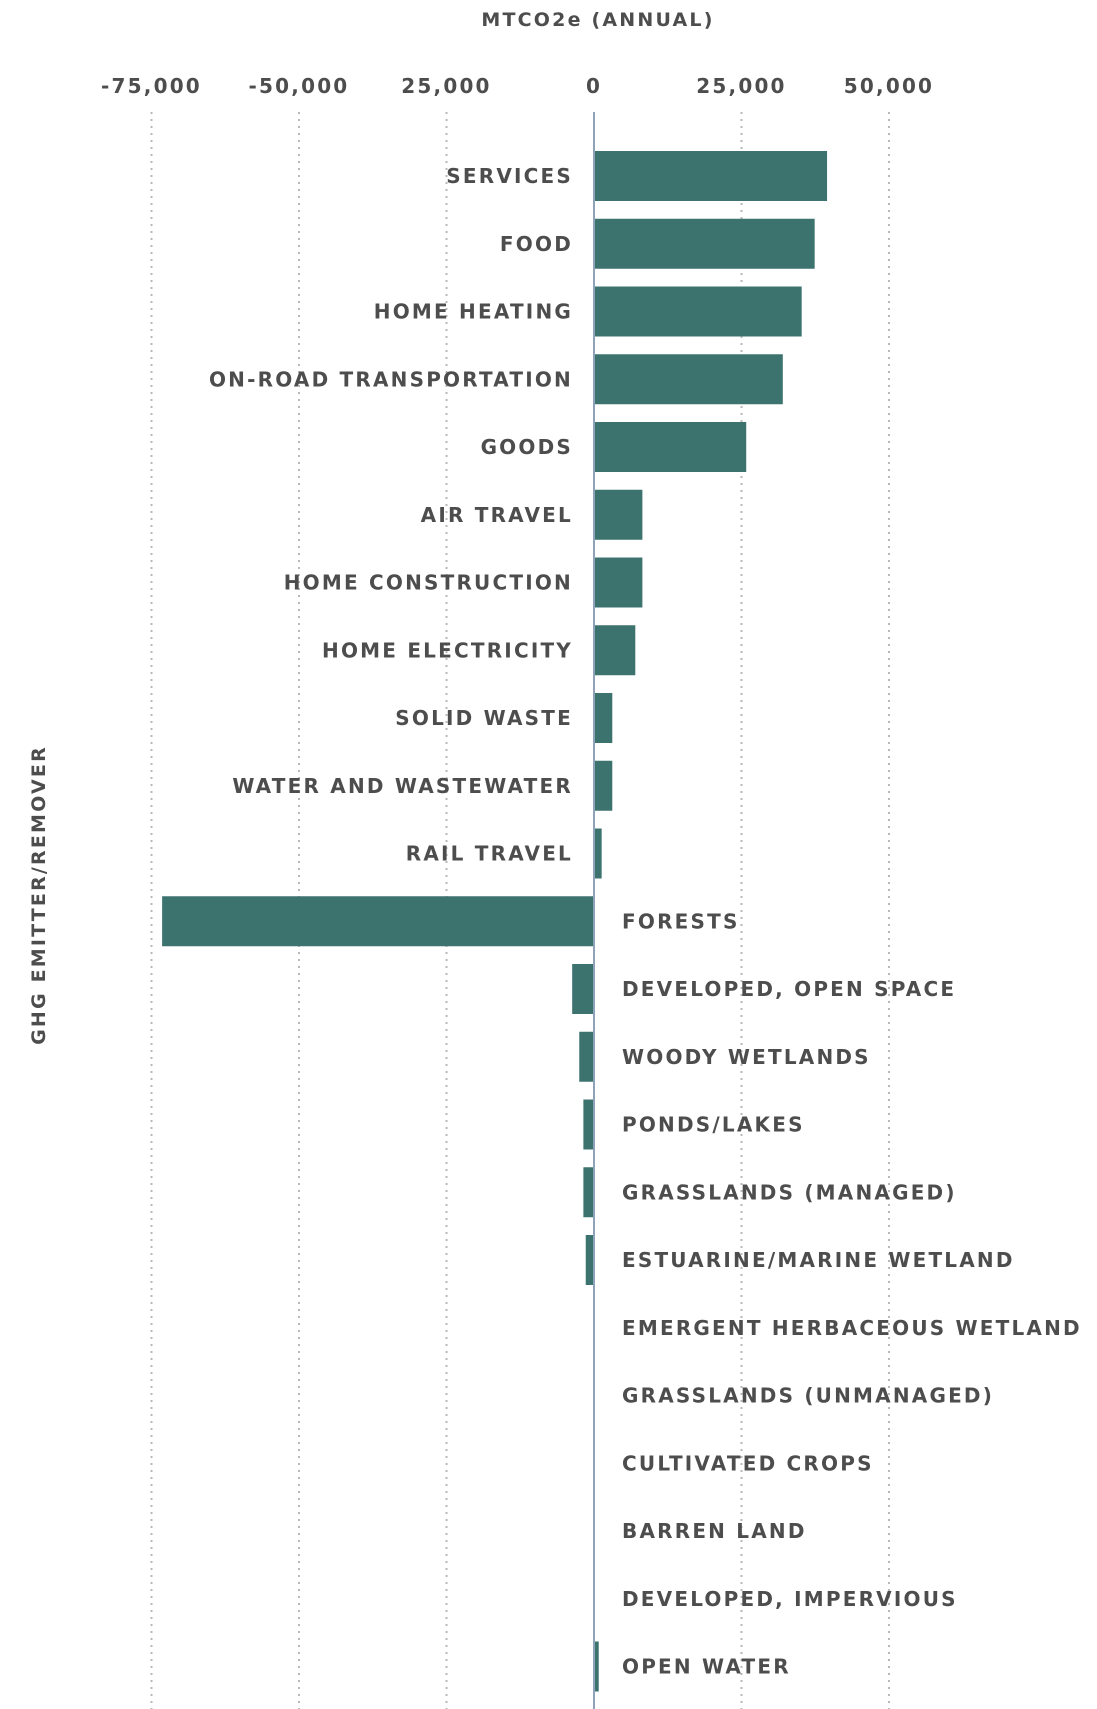 The image size is (1097, 1709). Describe the element at coordinates (596, 1666) in the screenshot. I see `bar-open-water` at that location.